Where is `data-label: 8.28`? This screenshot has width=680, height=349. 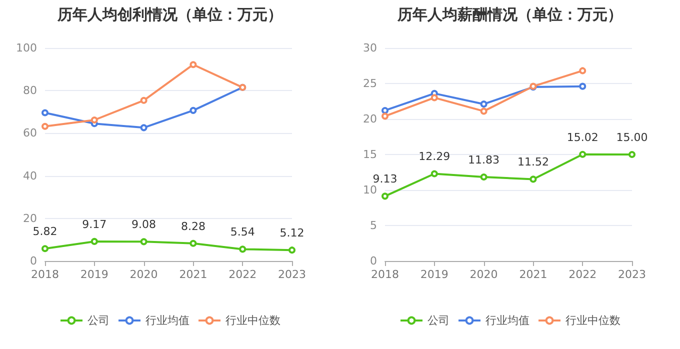
data-label: 8.28 is located at coordinates (193, 226).